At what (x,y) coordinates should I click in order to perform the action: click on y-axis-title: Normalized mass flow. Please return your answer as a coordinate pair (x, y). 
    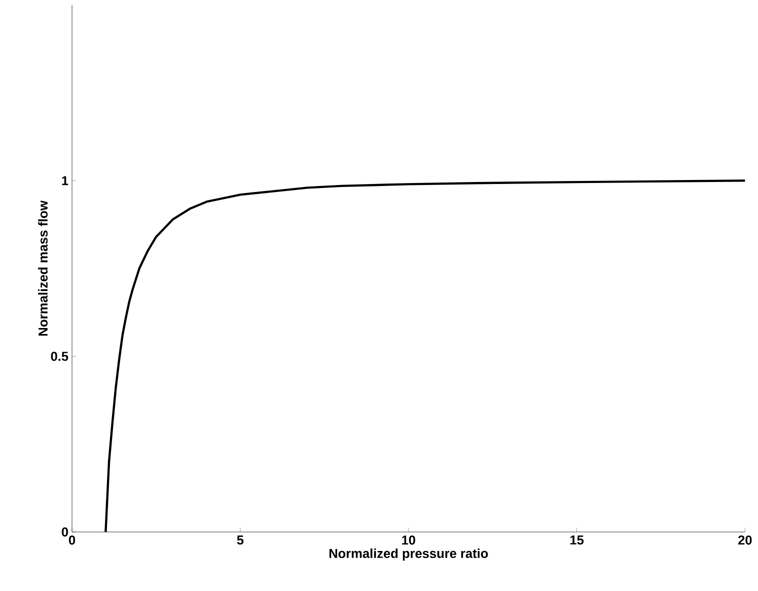
    Looking at the image, I should click on (43, 268).